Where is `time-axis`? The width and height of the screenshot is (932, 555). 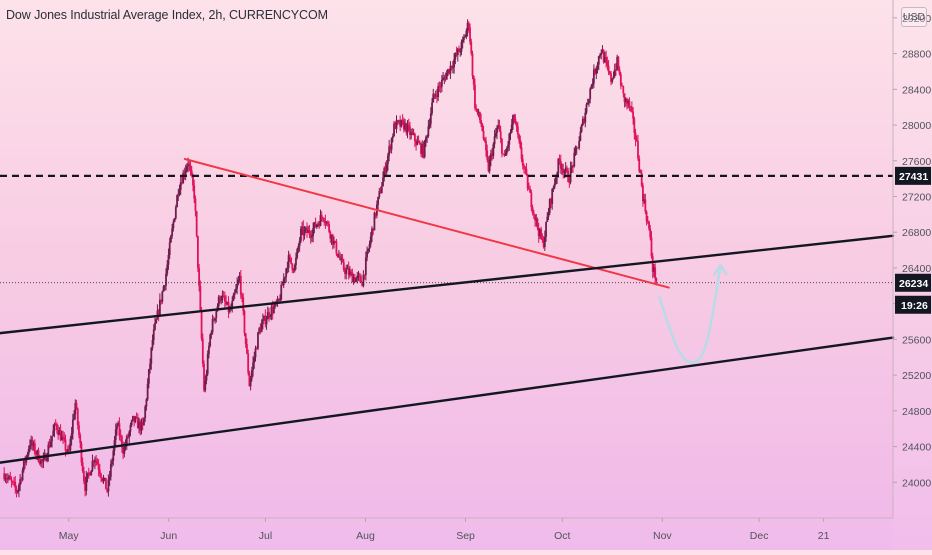 time-axis is located at coordinates (446, 534).